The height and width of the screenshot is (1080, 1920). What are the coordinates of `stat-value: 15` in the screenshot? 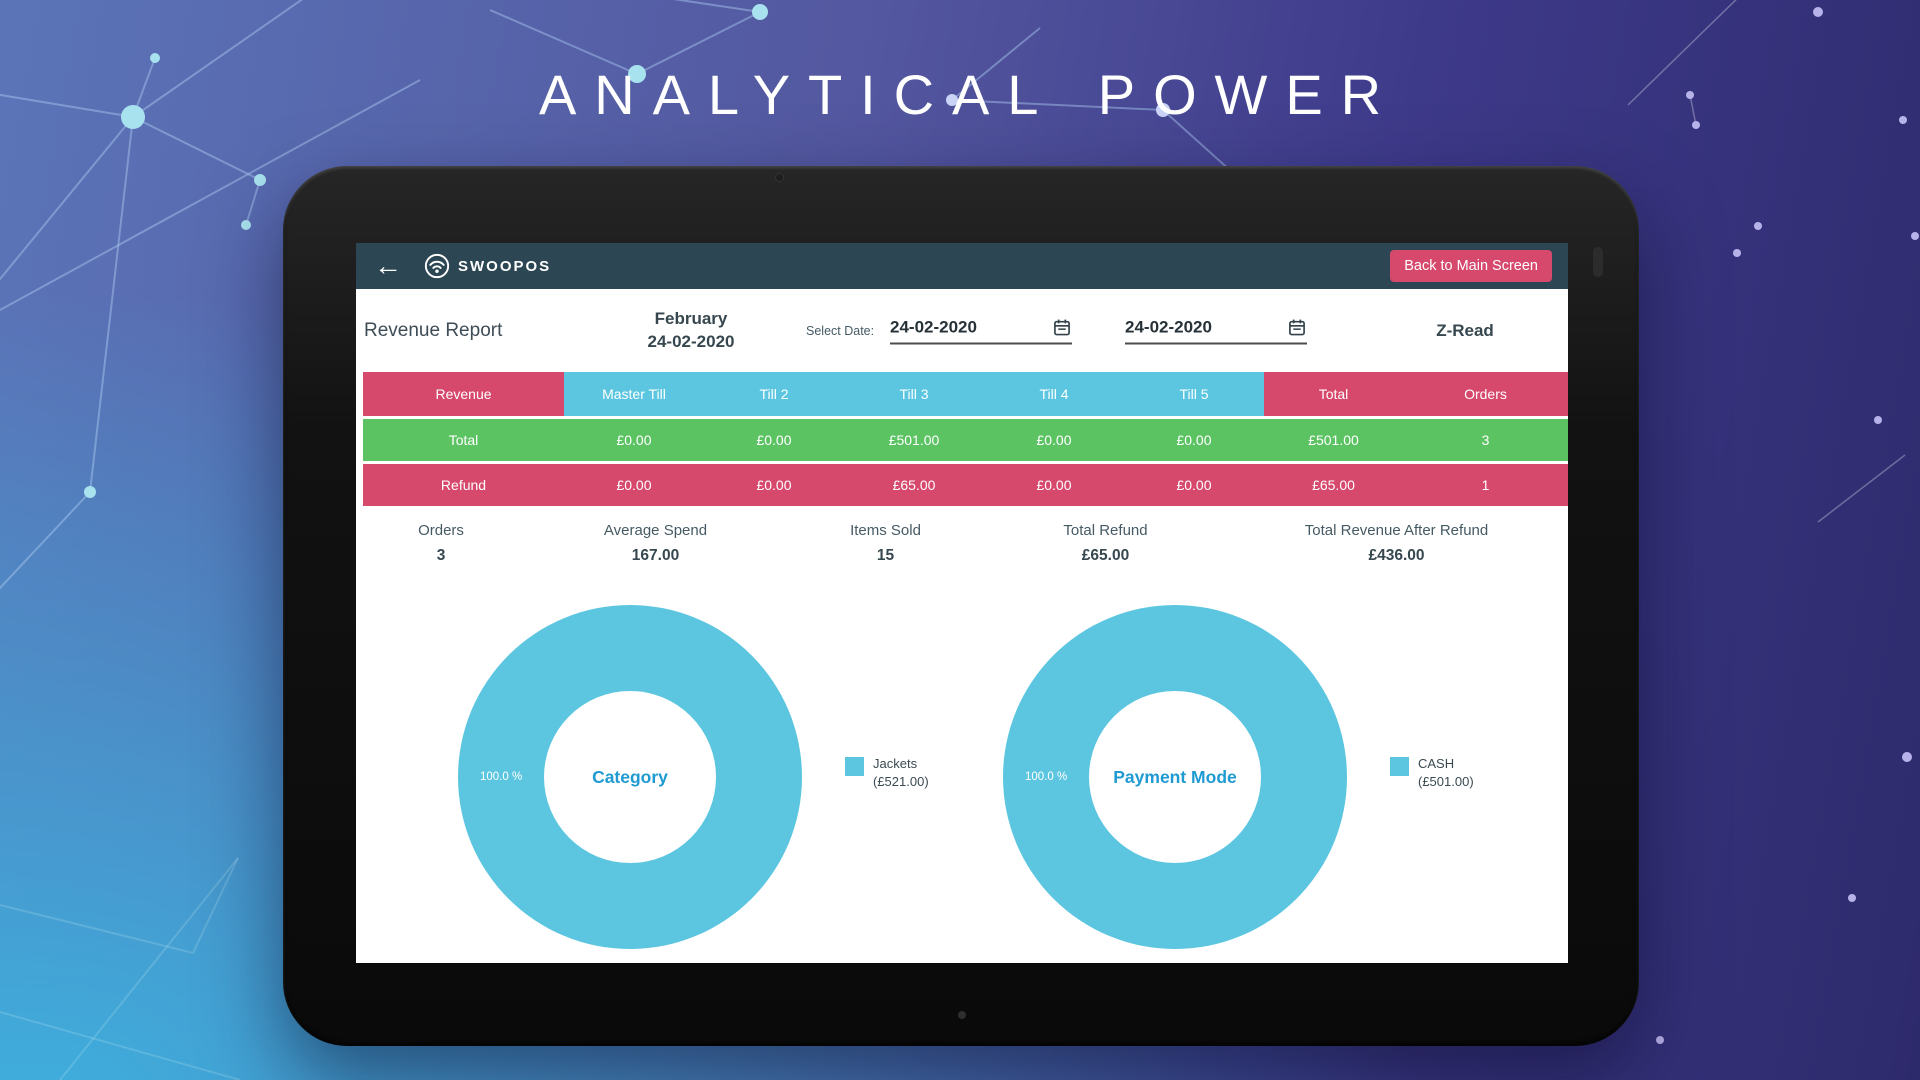 It's located at (885, 555).